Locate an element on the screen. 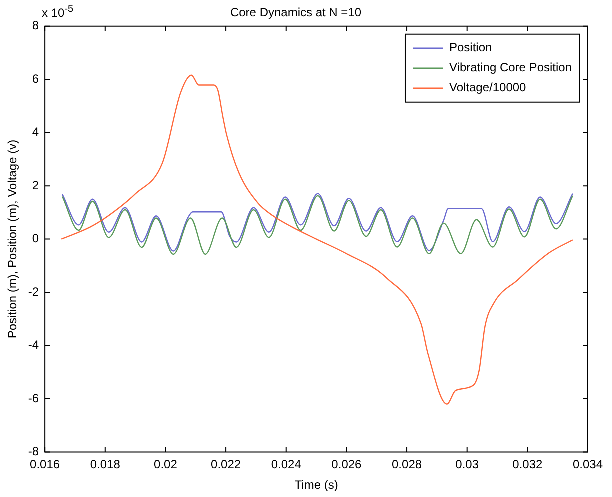 The width and height of the screenshot is (612, 497). x-tick-label: 0.032 is located at coordinates (528, 465).